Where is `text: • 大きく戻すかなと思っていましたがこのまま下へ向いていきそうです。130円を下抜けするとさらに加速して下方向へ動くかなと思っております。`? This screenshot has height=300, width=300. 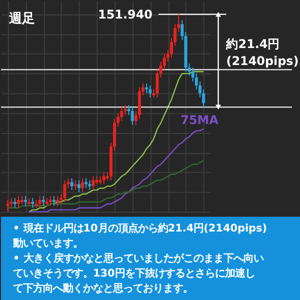
text: • 大きく戻すかなと思っていましたがこのまま下へ向いていきそうです。130円を下抜けするとさらに加速して下方向へ動くかなと思っております。 is located at coordinates (138, 273).